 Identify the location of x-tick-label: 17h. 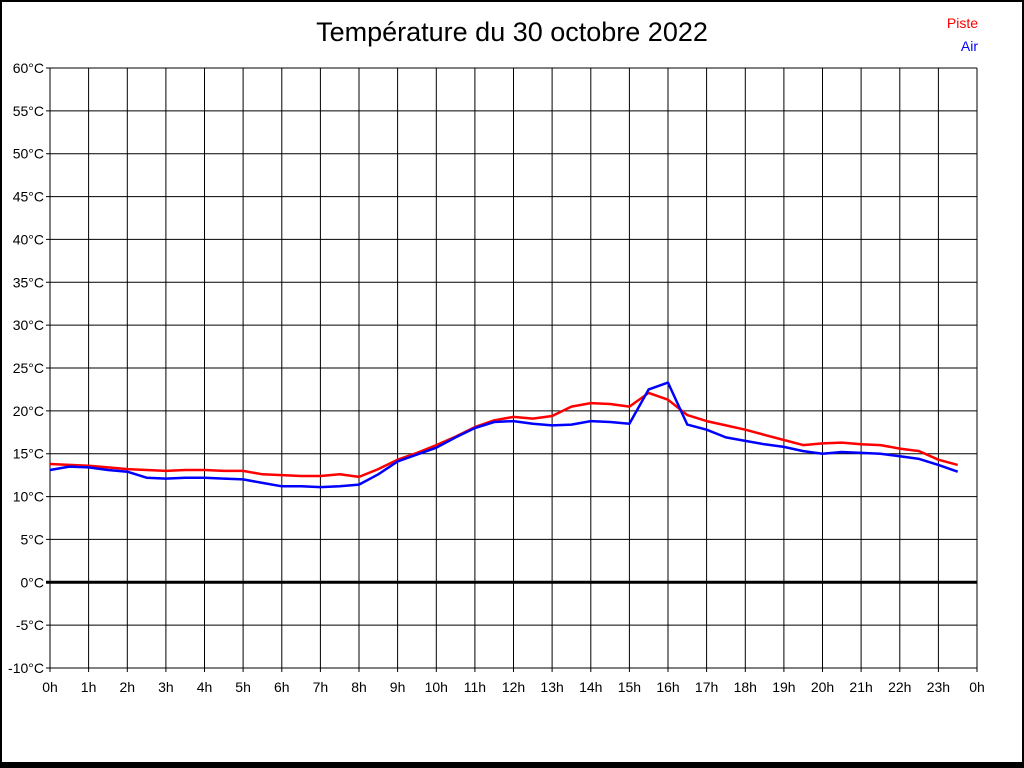
(706, 687).